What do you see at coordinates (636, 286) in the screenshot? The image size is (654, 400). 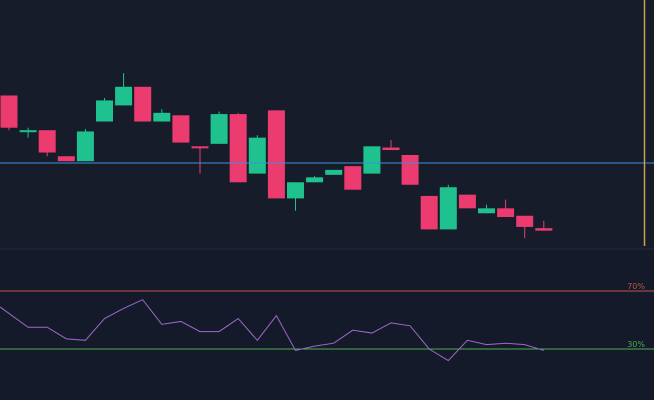 I see `rsi-upper-level-label: 70%` at bounding box center [636, 286].